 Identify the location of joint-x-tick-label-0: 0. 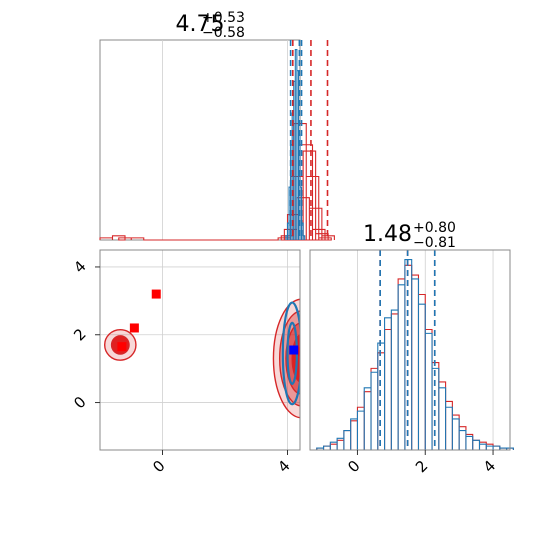
(158, 466).